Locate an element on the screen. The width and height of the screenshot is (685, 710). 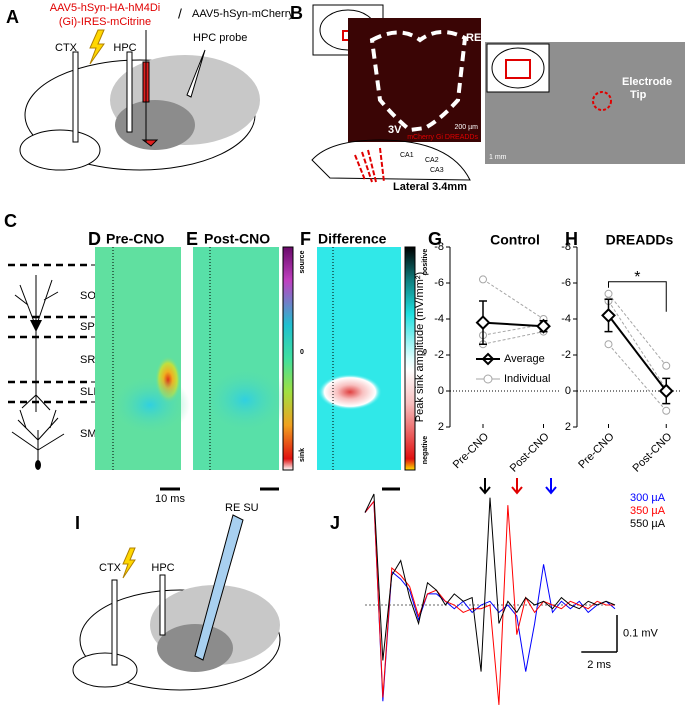
re-outline is located at coordinates (418, 81).